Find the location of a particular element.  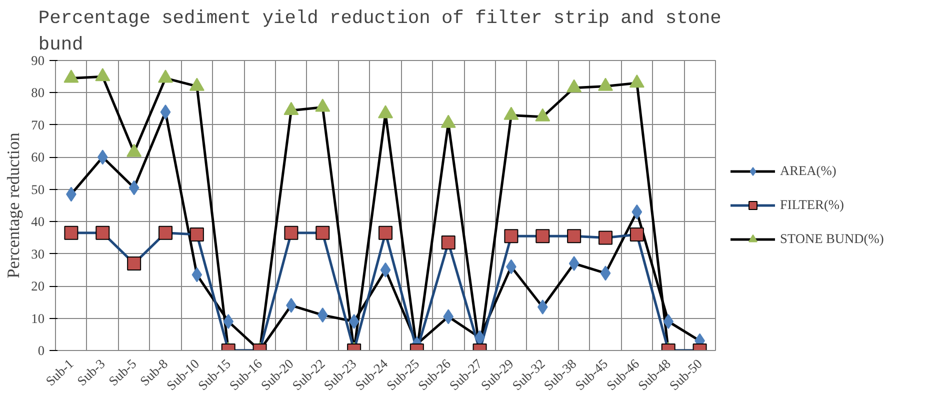

y-tick-label: 10 is located at coordinates (38, 318).